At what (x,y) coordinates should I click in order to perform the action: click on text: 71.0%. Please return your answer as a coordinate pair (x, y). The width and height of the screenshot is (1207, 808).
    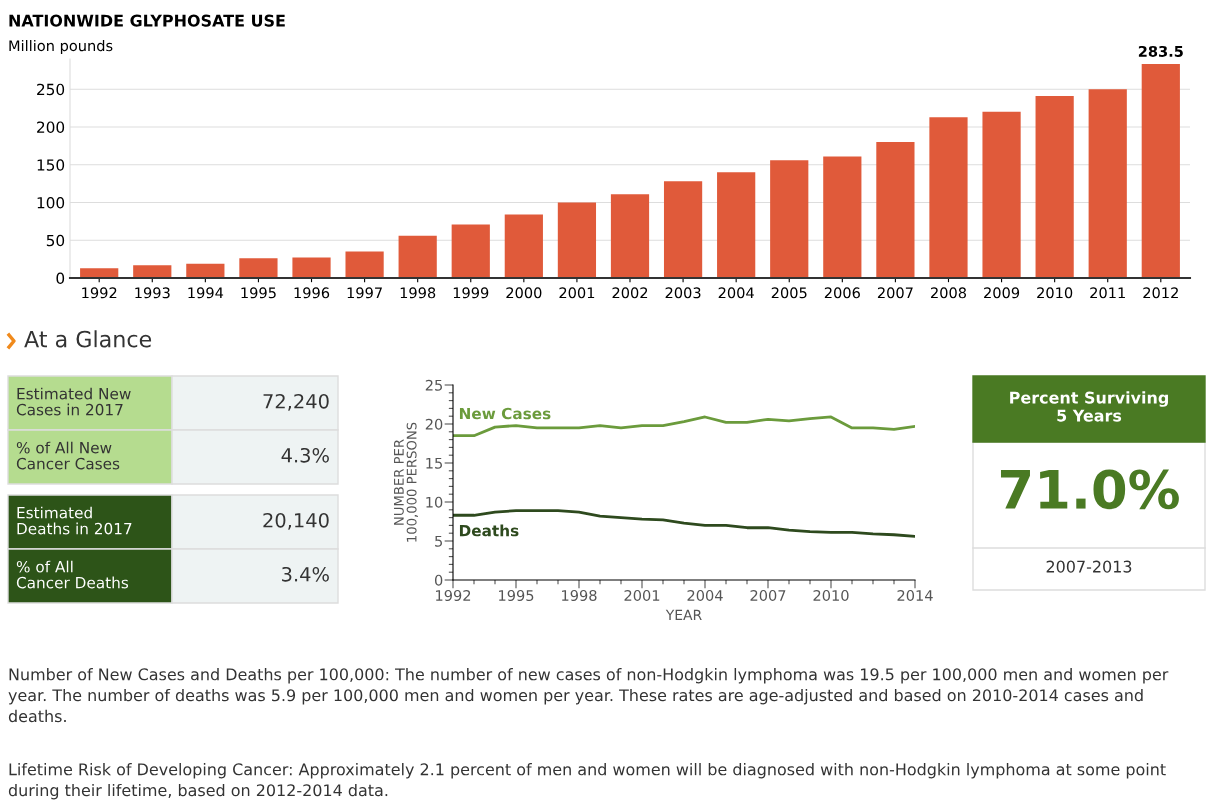
    Looking at the image, I should click on (1089, 489).